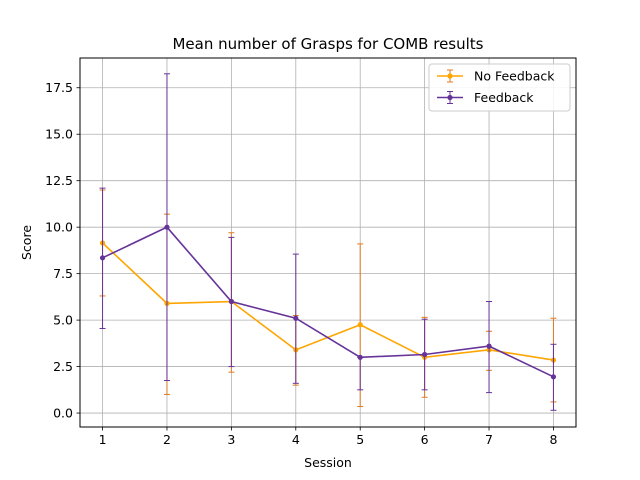  I want to click on legend-item: No Feedback, so click(496, 76).